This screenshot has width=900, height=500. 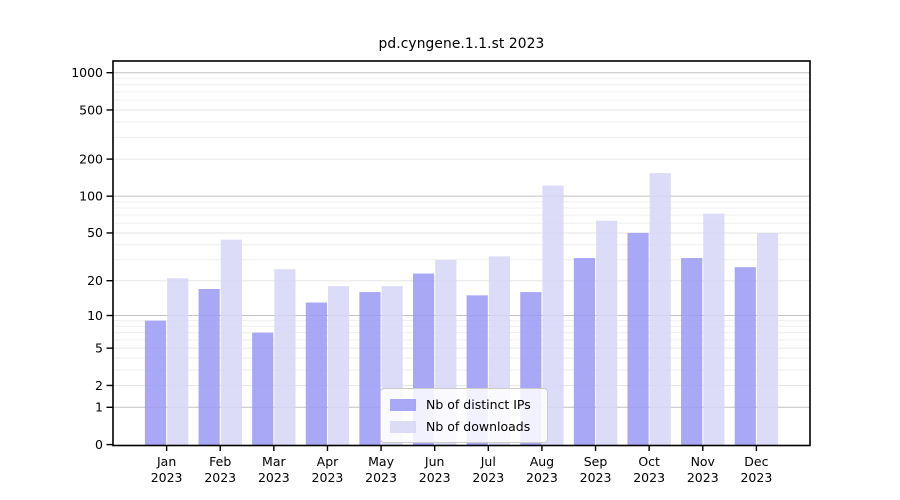 I want to click on bar-downloads-feb, so click(x=231, y=342).